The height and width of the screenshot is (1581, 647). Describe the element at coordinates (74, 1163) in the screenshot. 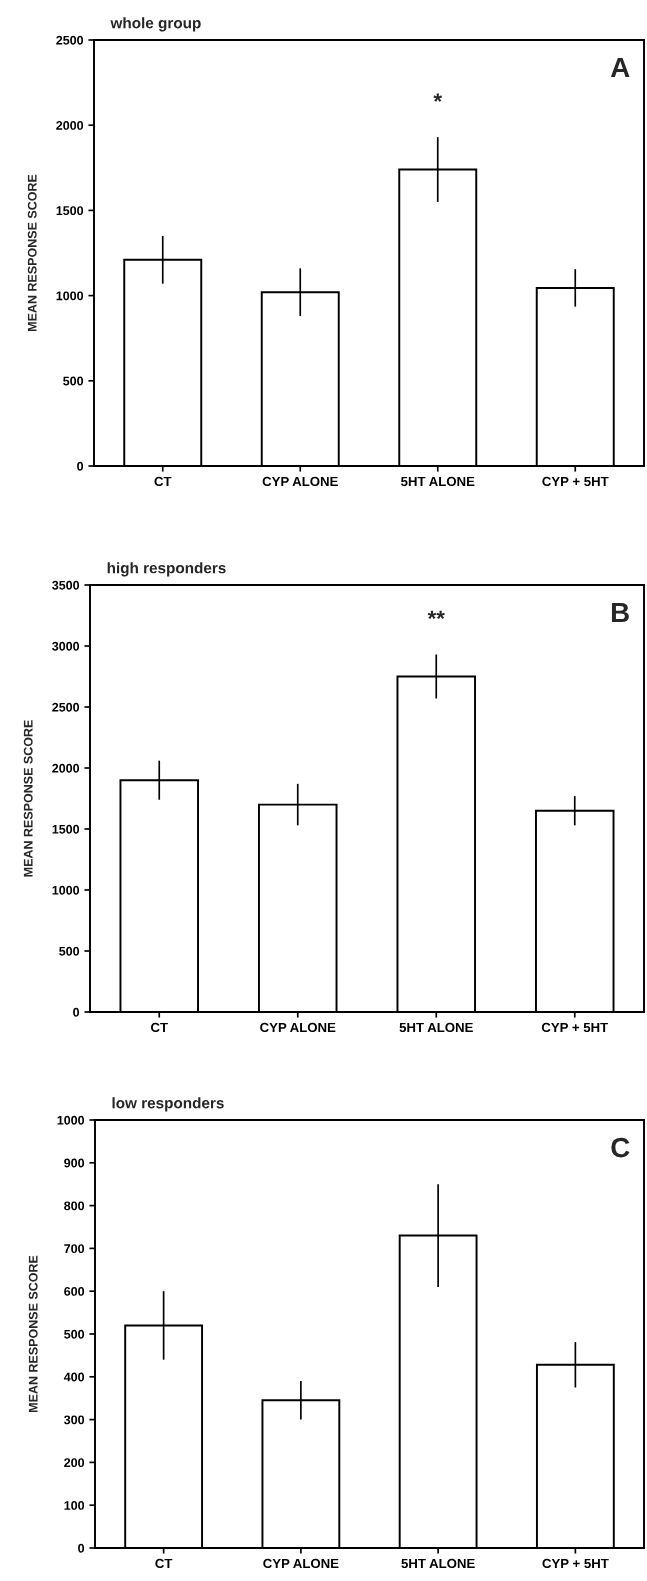

I see `y-tick-label: 900` at that location.